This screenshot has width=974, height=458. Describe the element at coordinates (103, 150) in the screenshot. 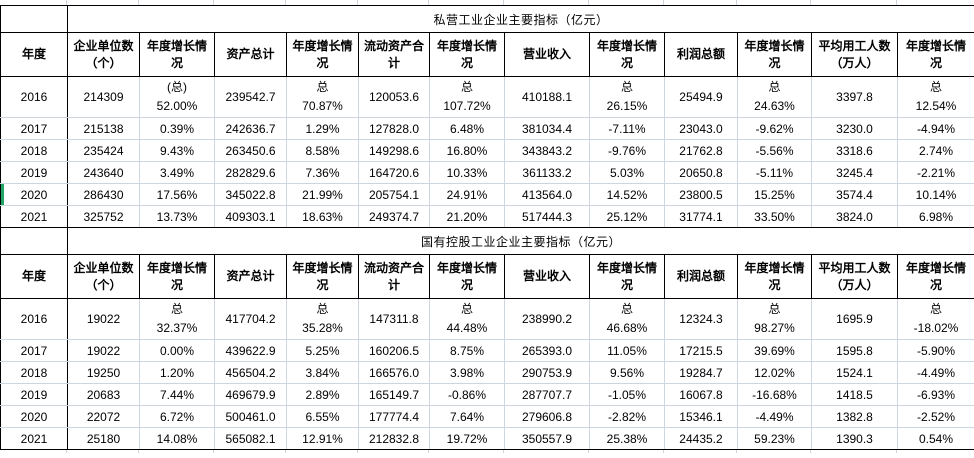

I see `data-cell: 235424` at that location.